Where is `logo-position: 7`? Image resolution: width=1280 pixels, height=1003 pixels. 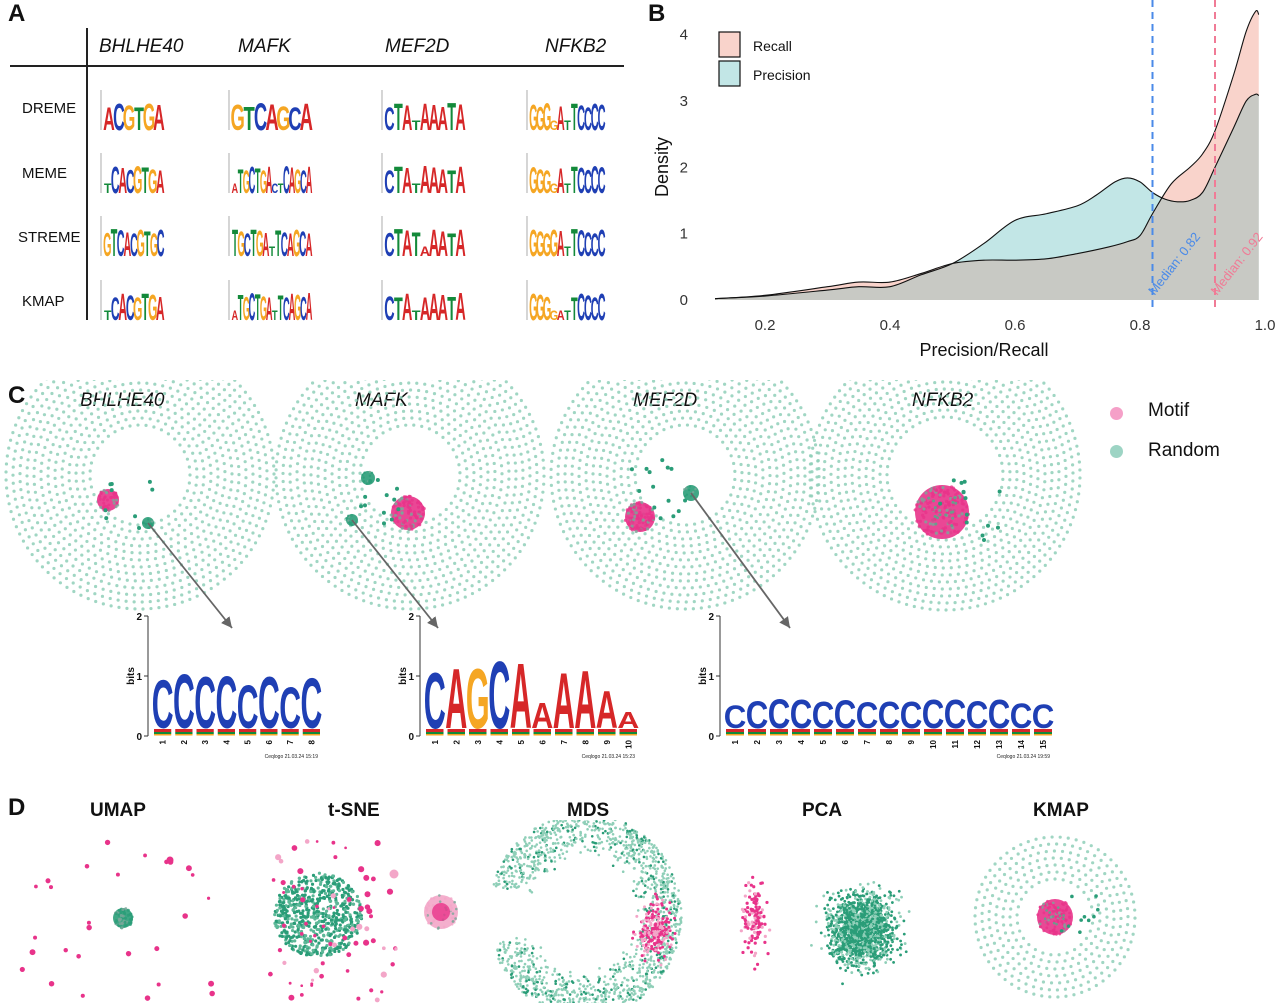
logo-position: 7 is located at coordinates (564, 741).